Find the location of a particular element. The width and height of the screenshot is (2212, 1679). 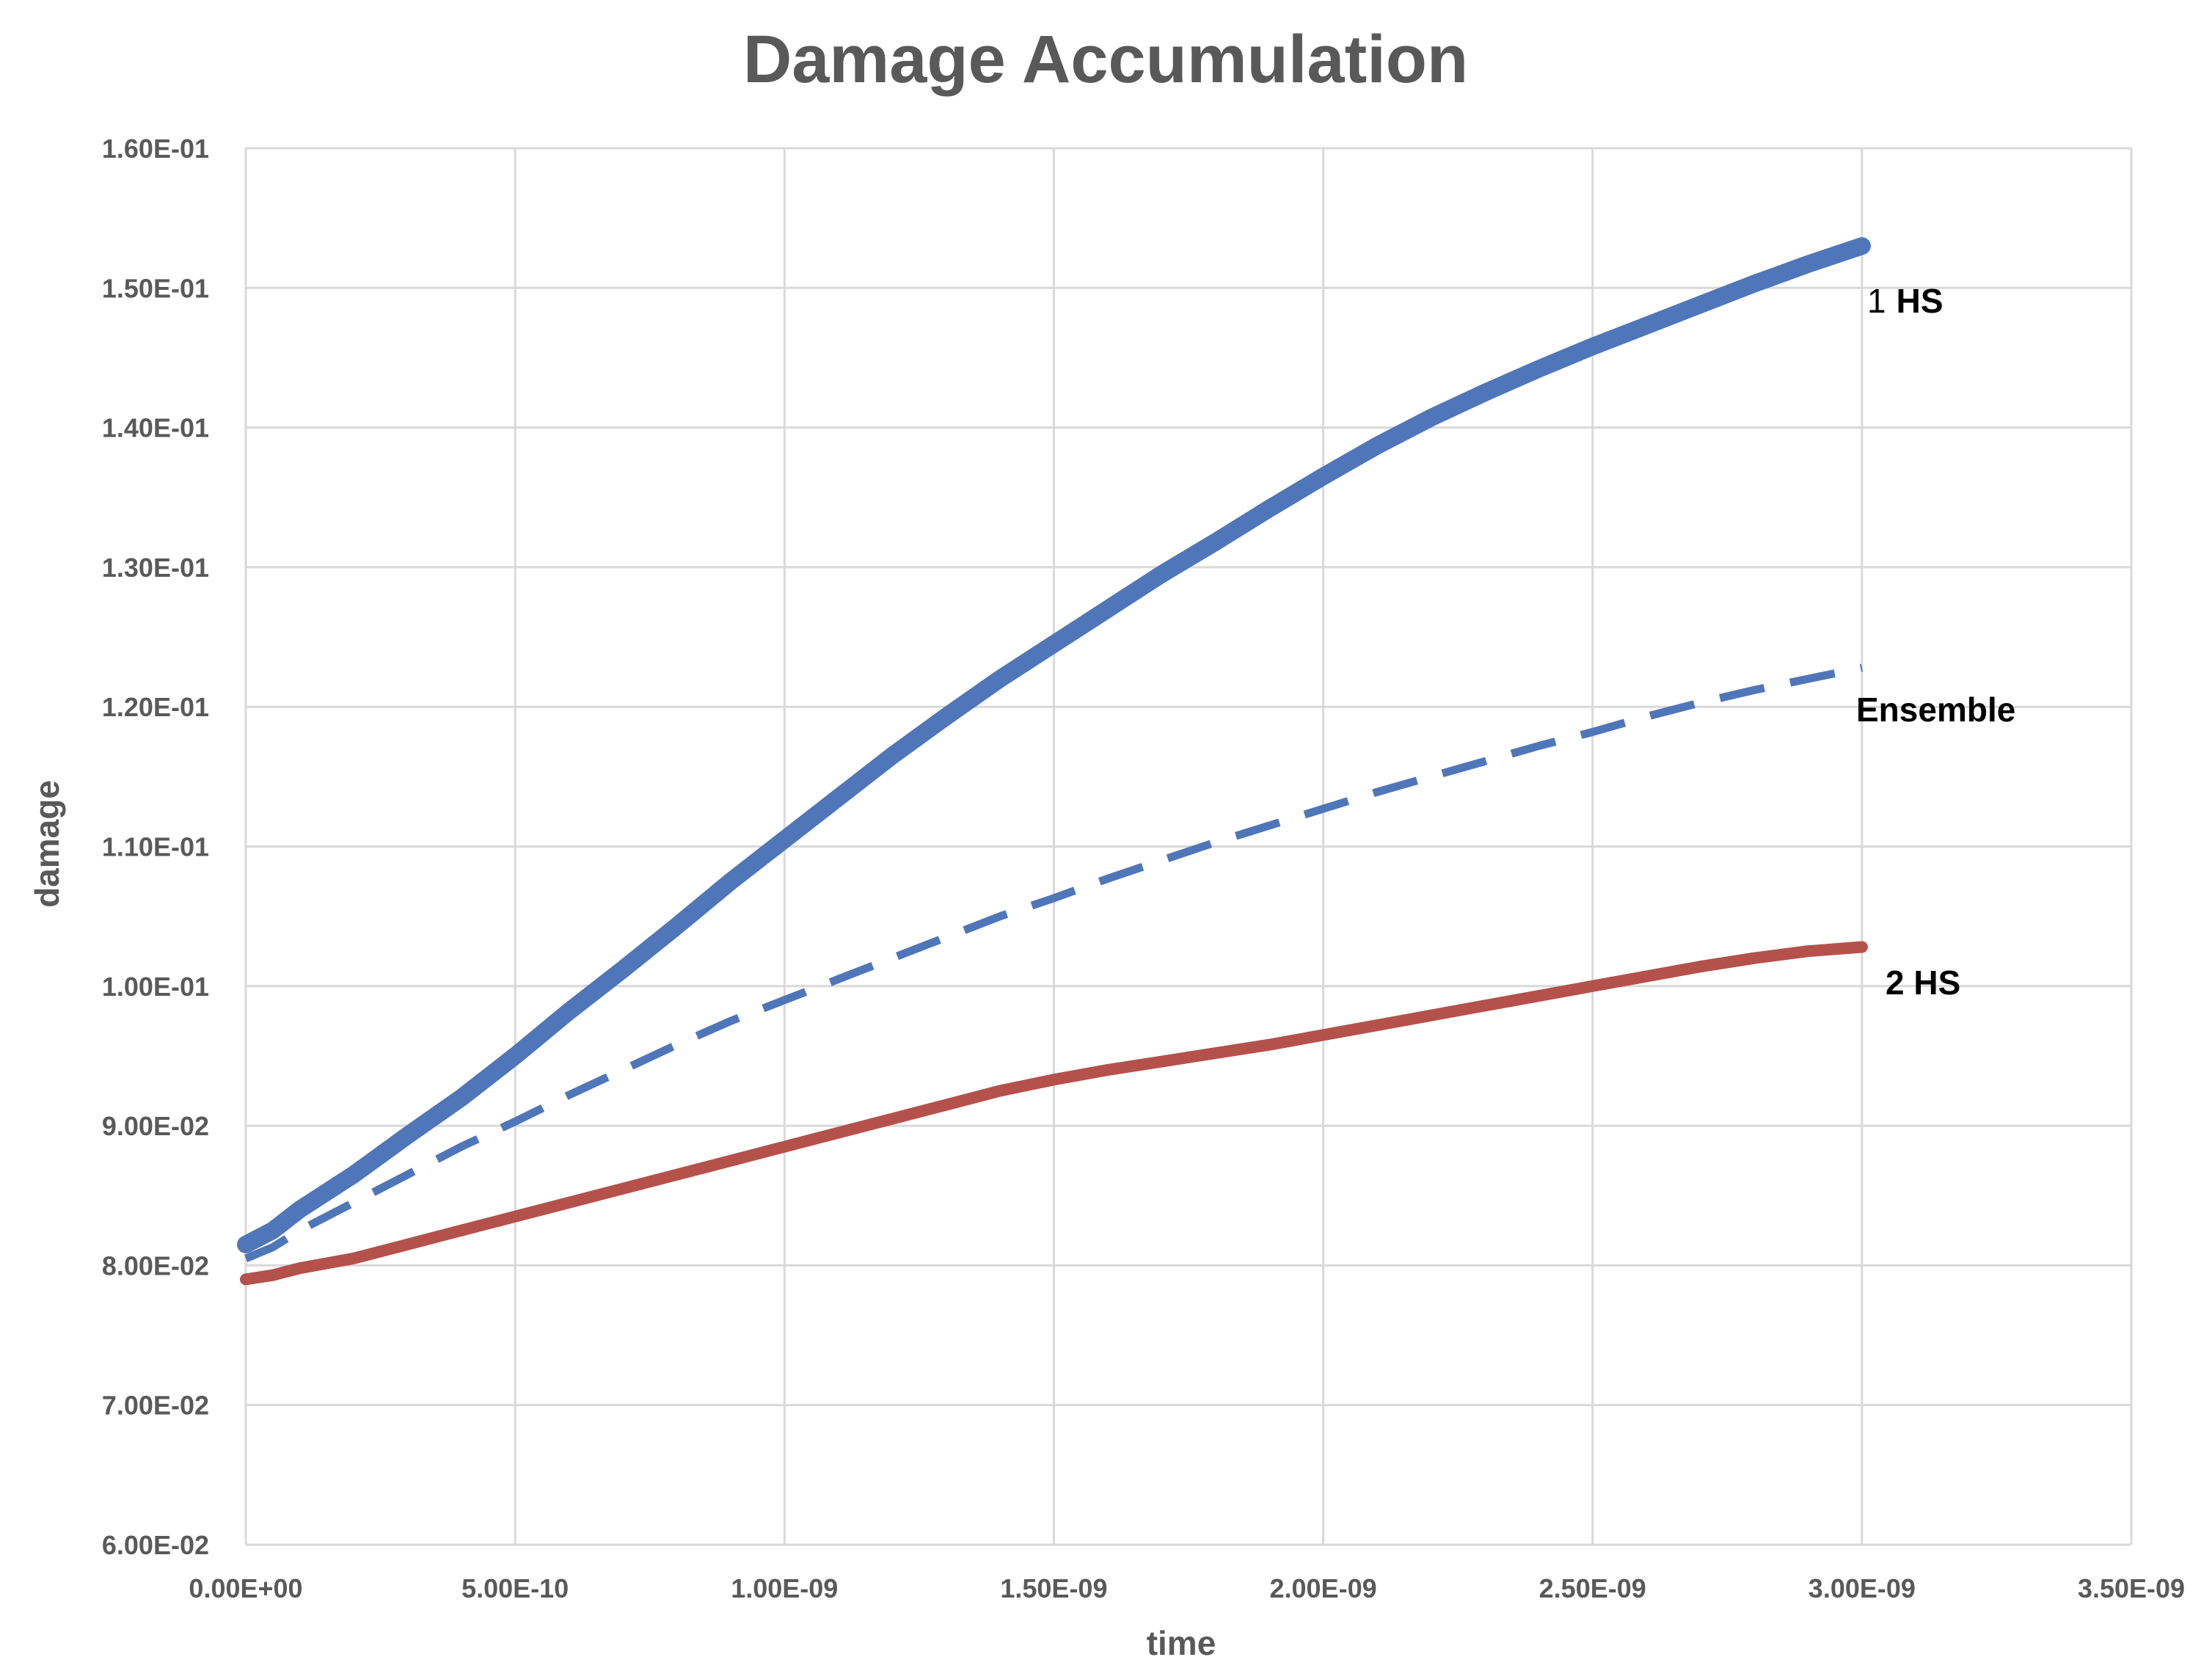

chart-title: Damage Accumulation is located at coordinates (1105, 60).